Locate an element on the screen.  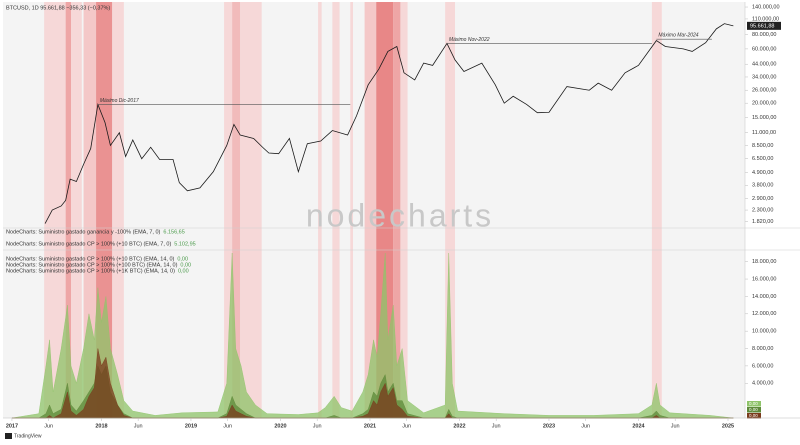
x-tick-label: 2023 is located at coordinates (549, 426).